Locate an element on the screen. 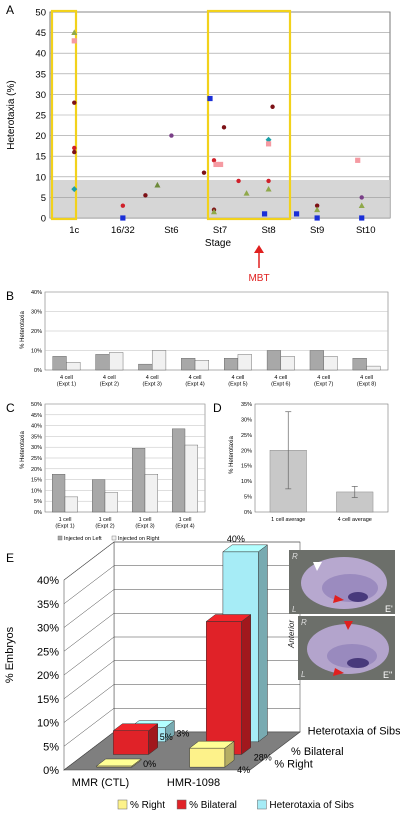 The width and height of the screenshot is (400, 818). panel-a-x-ticks: 1c 16/32 St6 St7 St8 St9 St10 is located at coordinates (222, 230).